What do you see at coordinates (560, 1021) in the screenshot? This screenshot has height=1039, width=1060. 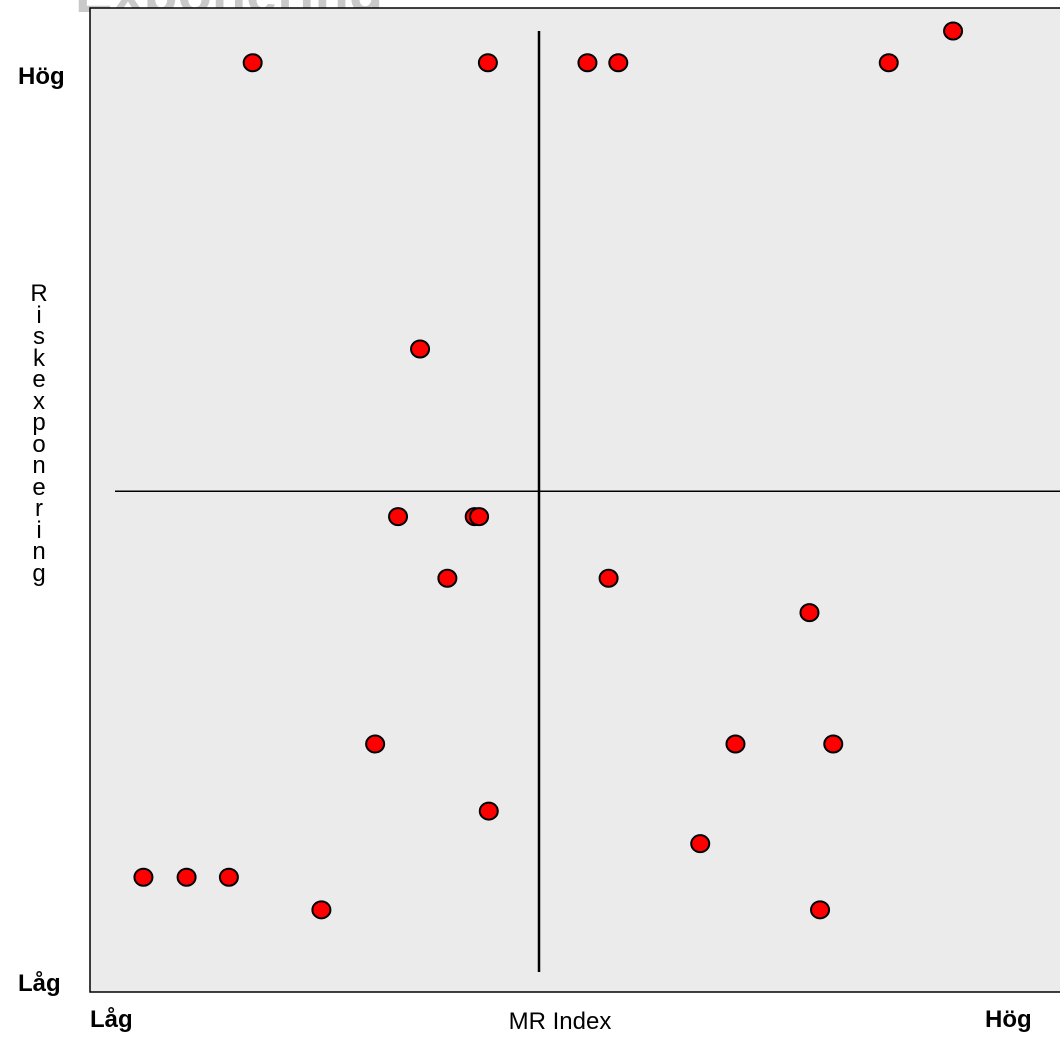 I see `x-axis-label: MR Index` at bounding box center [560, 1021].